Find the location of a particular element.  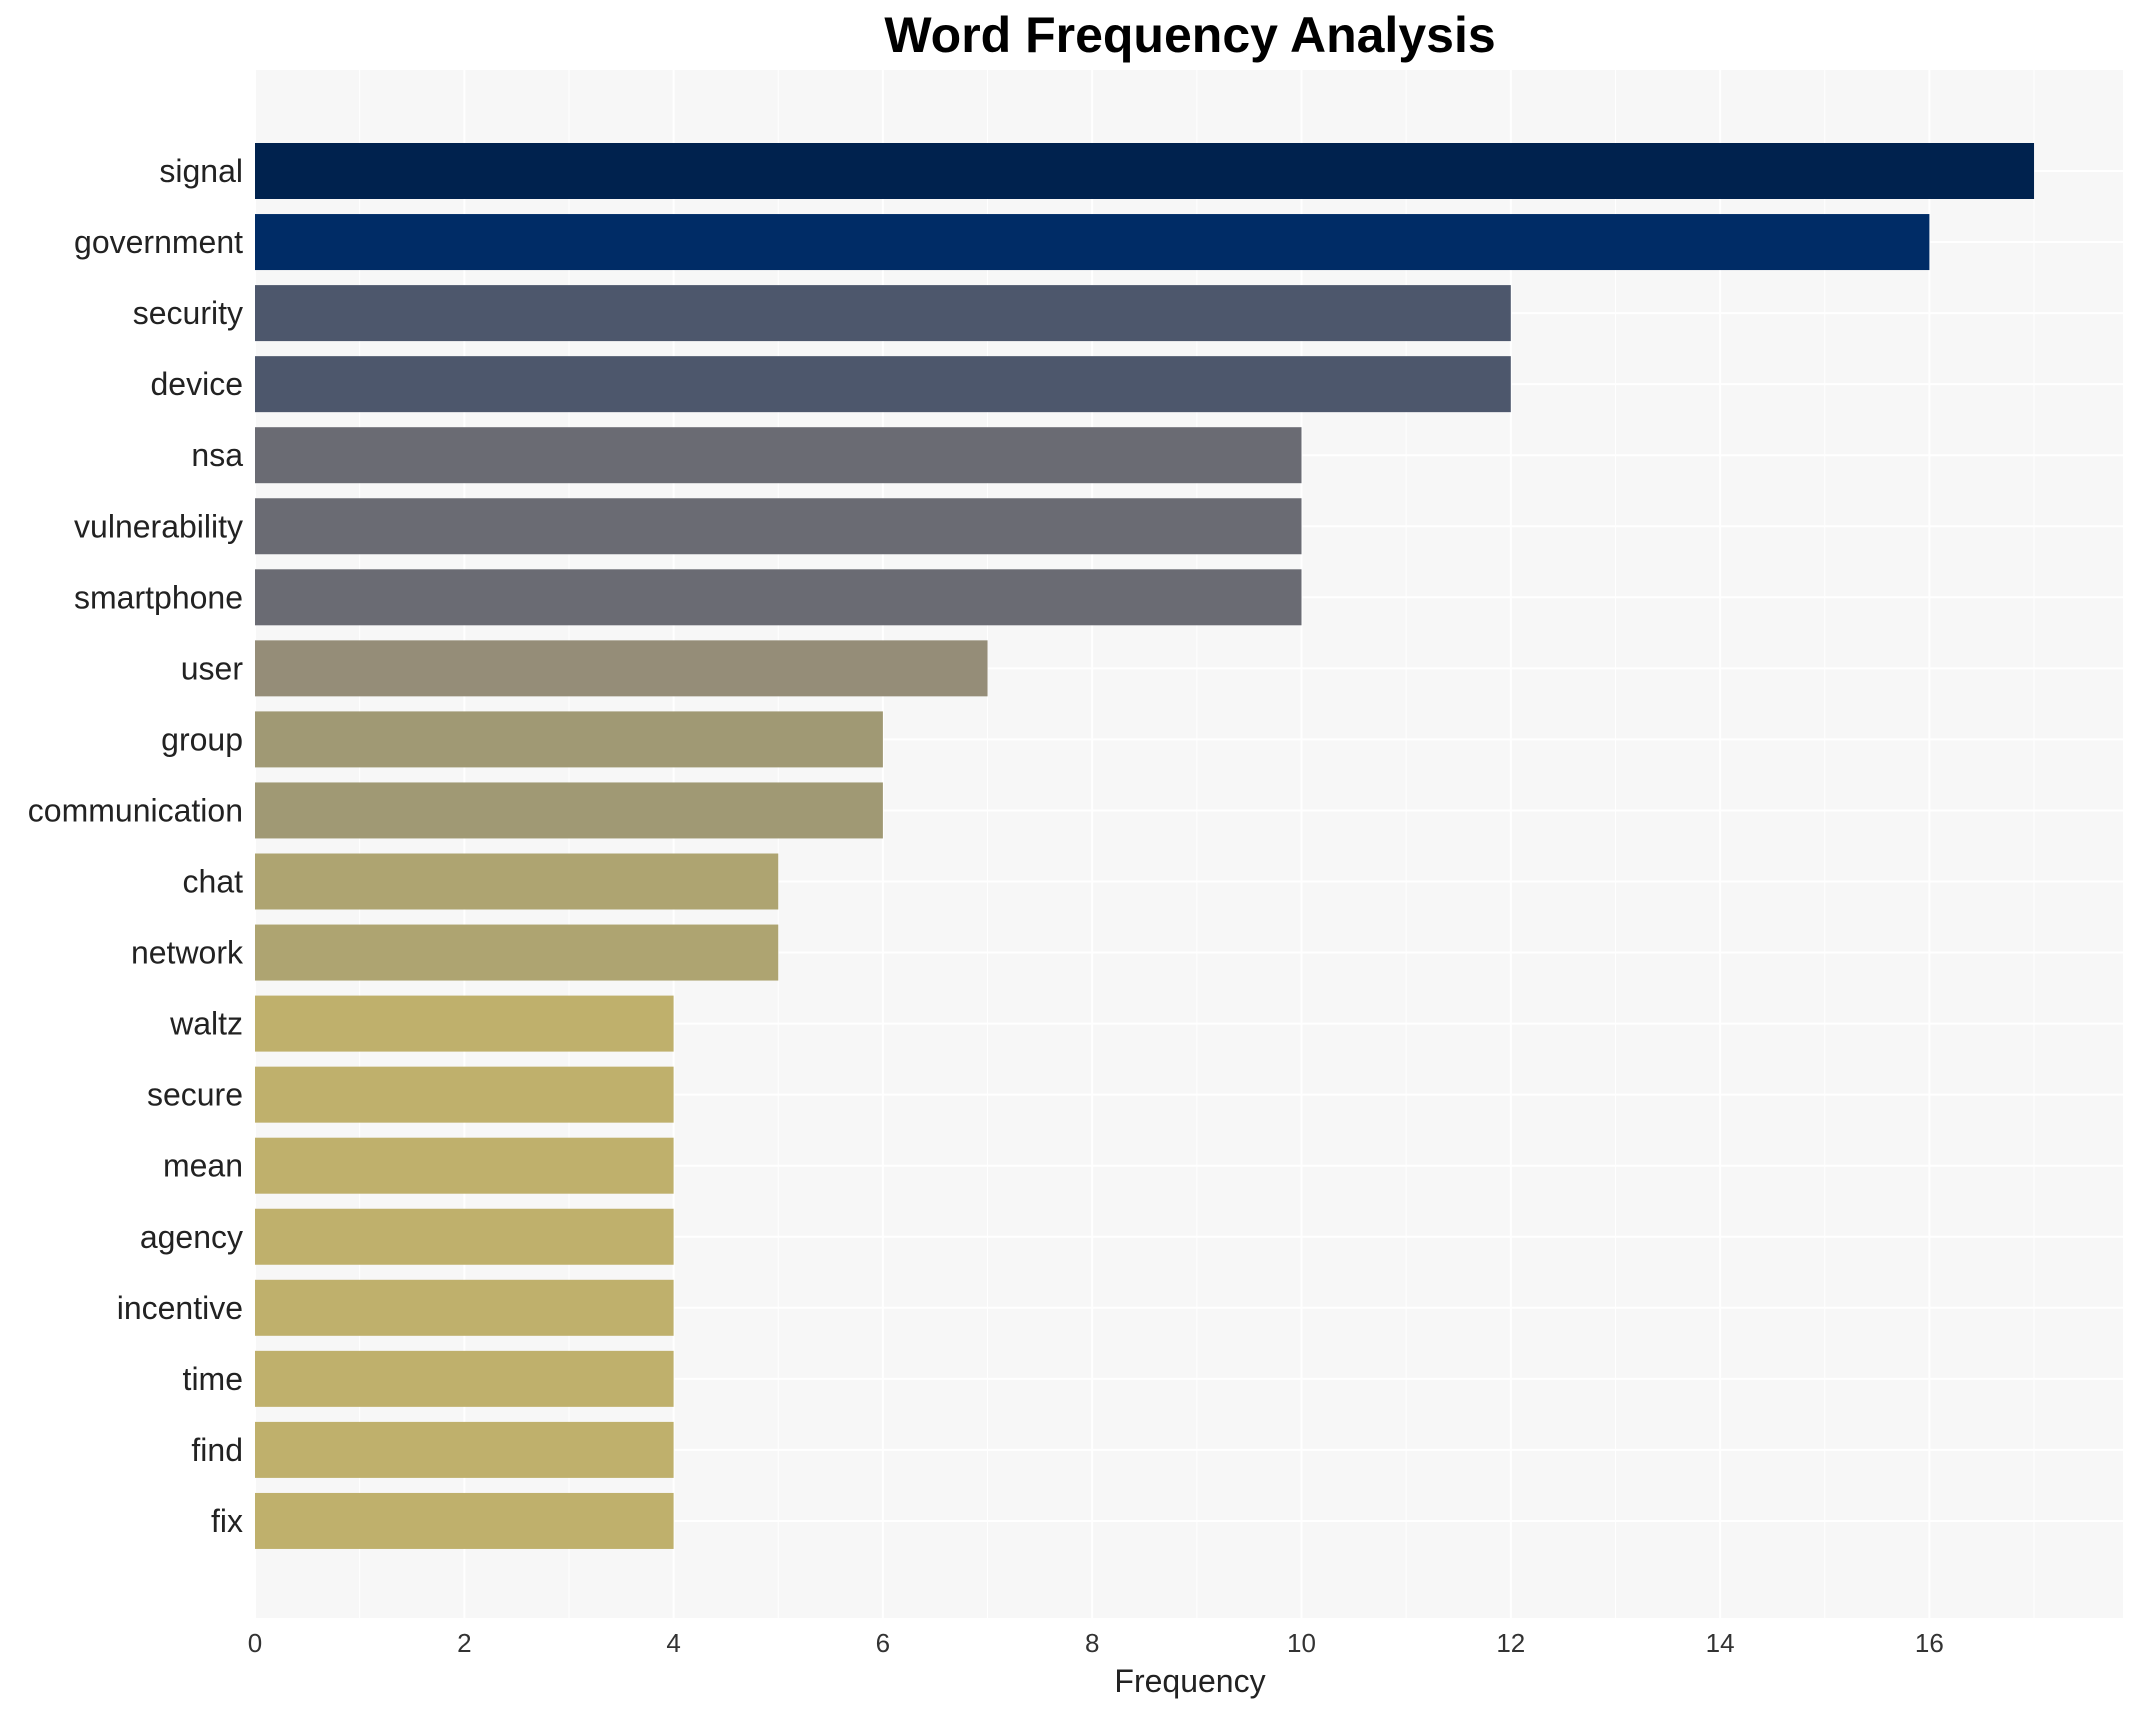

y-tick-label: security is located at coordinates (188, 313).